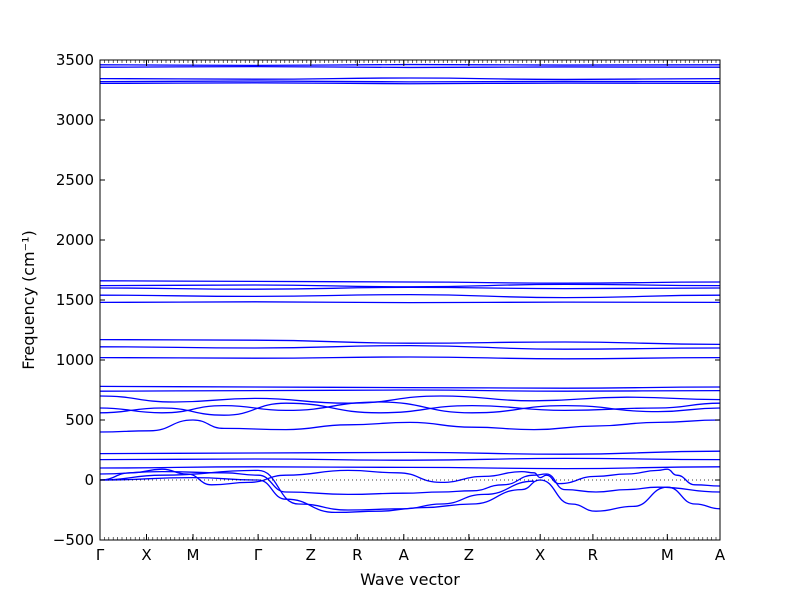 The image size is (800, 600). Describe the element at coordinates (79, 420) in the screenshot. I see `y-tick-label: 500` at that location.